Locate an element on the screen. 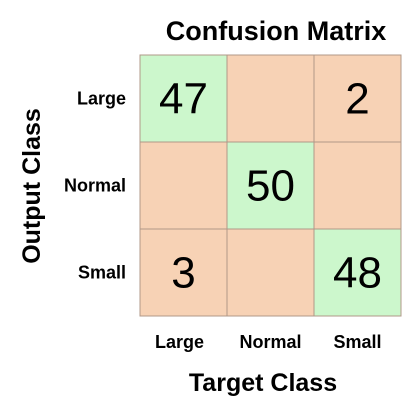 This screenshot has height=419, width=411. cell-value-large-large: 47 is located at coordinates (183, 99).